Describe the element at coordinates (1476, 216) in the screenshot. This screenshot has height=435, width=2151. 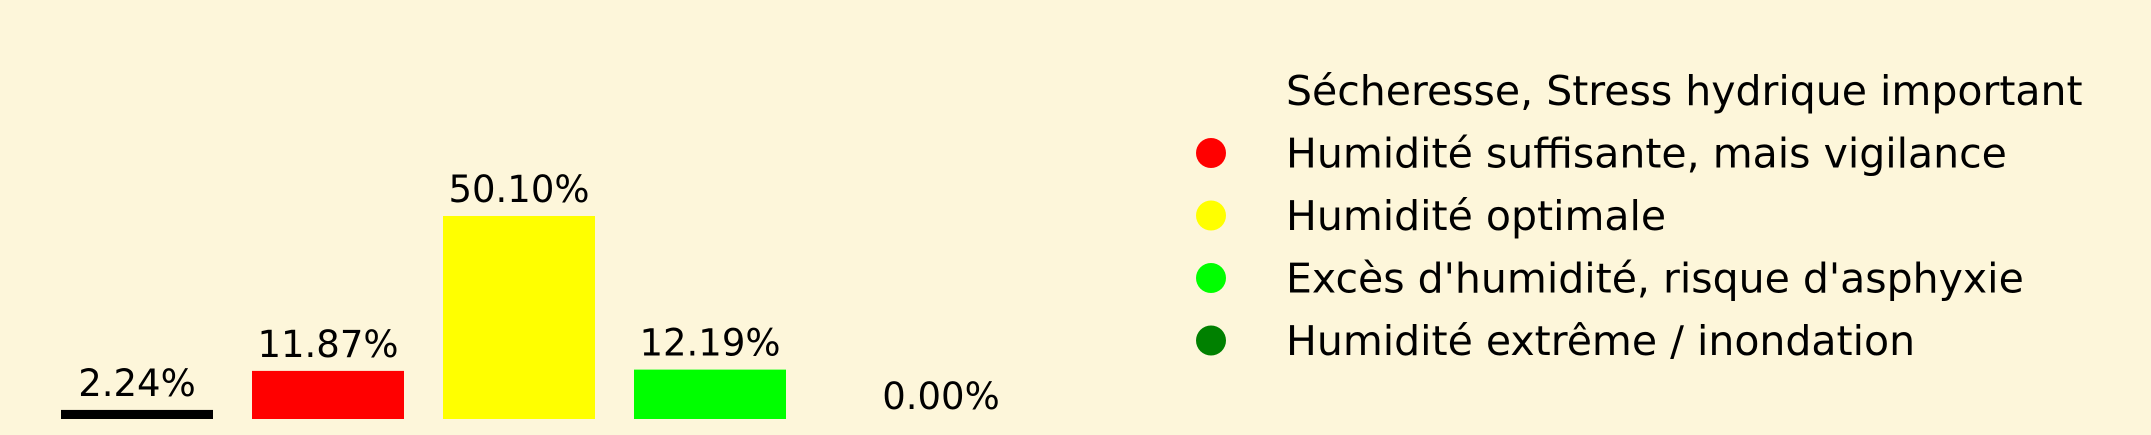
I see `legend-label-3: Humidité optimale` at that location.